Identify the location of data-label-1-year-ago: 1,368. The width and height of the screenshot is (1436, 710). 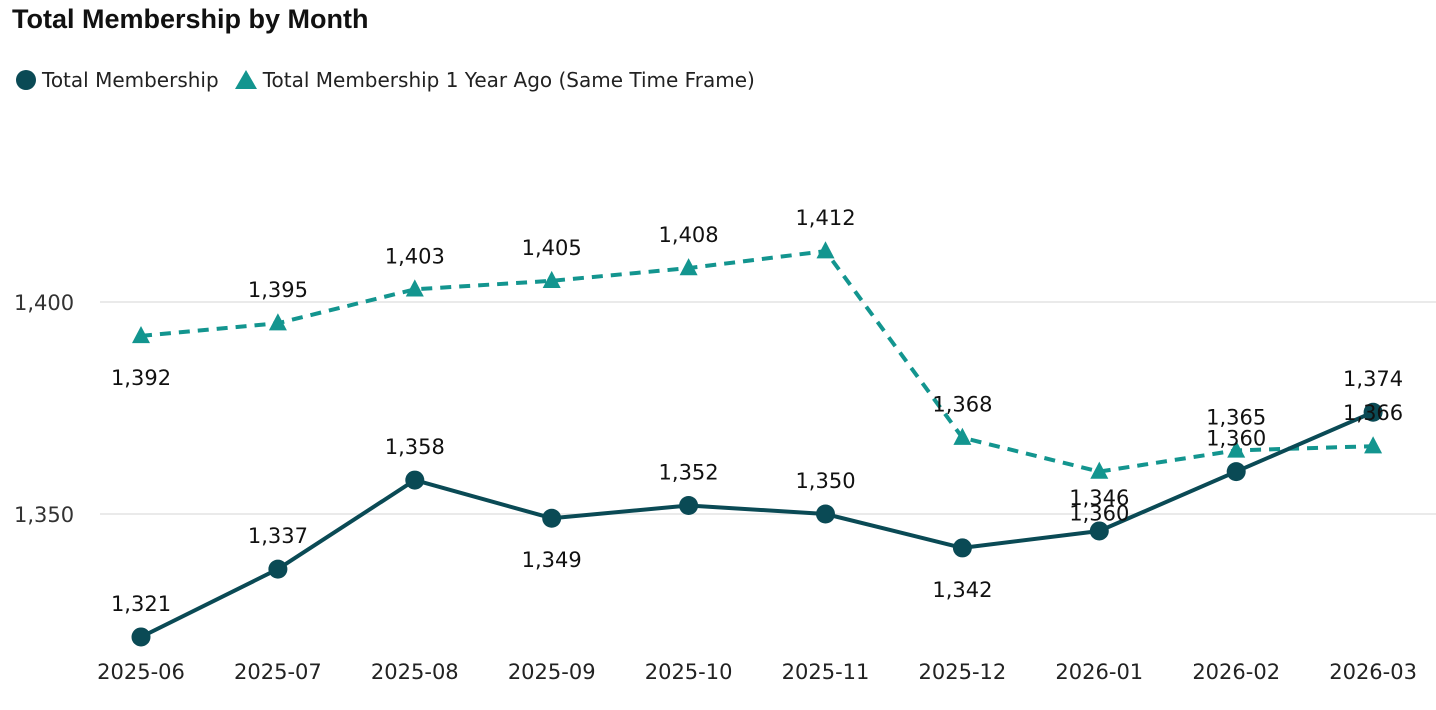
(962, 405).